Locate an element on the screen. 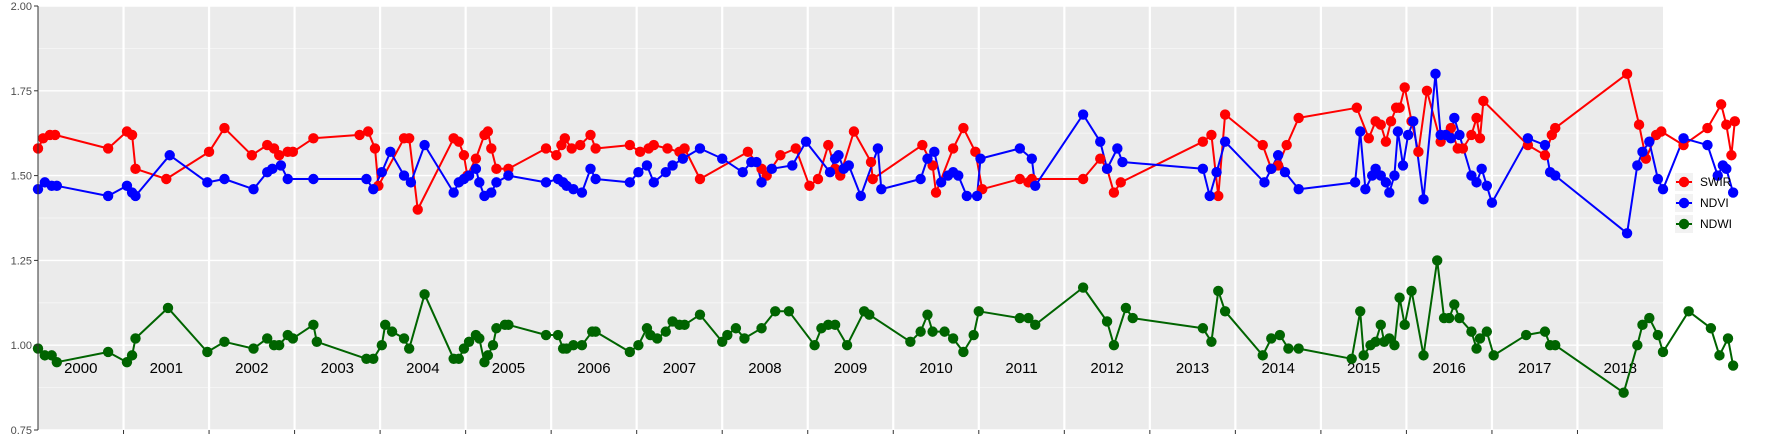 This screenshot has width=1773, height=442. year-label: 2003 is located at coordinates (337, 368).